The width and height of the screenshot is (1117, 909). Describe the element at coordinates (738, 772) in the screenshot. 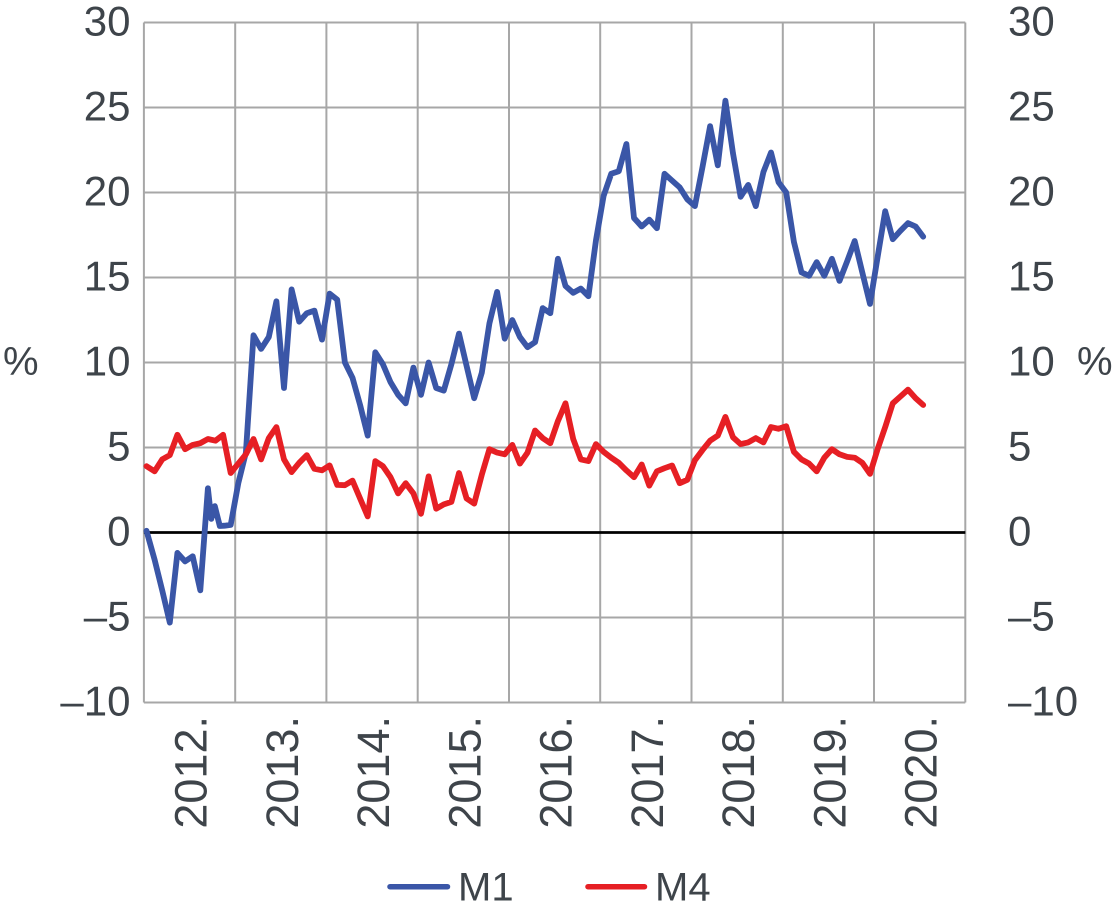

I see `svg-text: 2018.` at that location.